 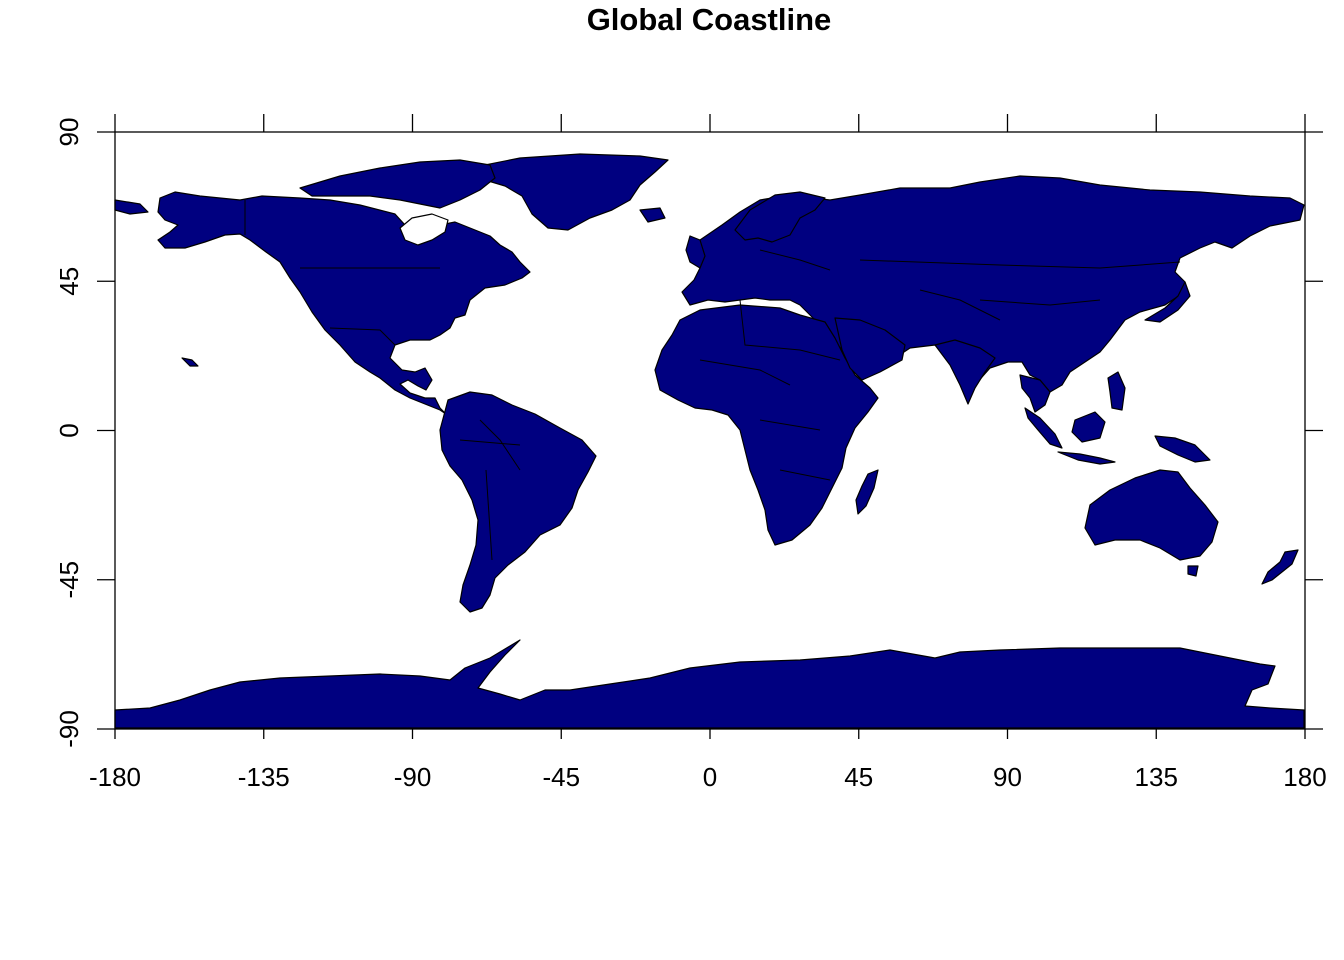 I want to click on y-axis-left, so click(x=106, y=430).